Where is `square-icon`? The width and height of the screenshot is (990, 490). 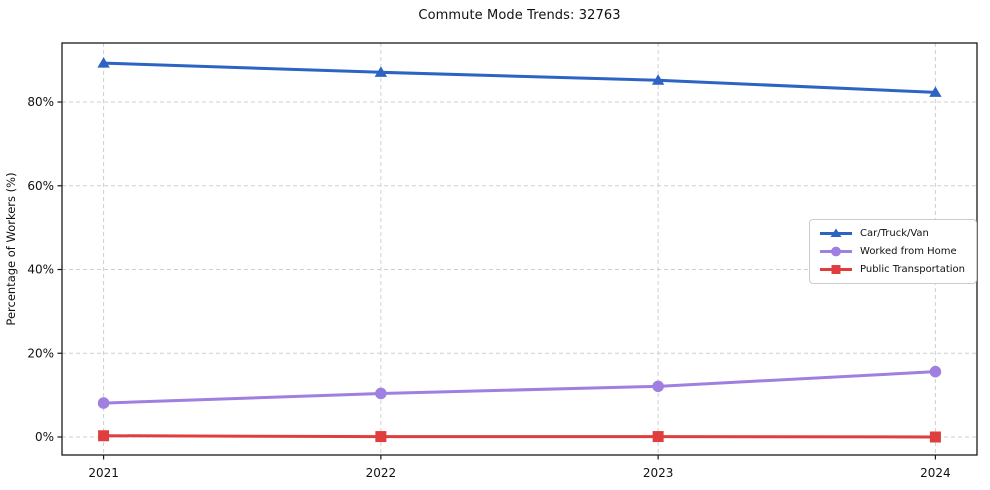
square-icon is located at coordinates (836, 269).